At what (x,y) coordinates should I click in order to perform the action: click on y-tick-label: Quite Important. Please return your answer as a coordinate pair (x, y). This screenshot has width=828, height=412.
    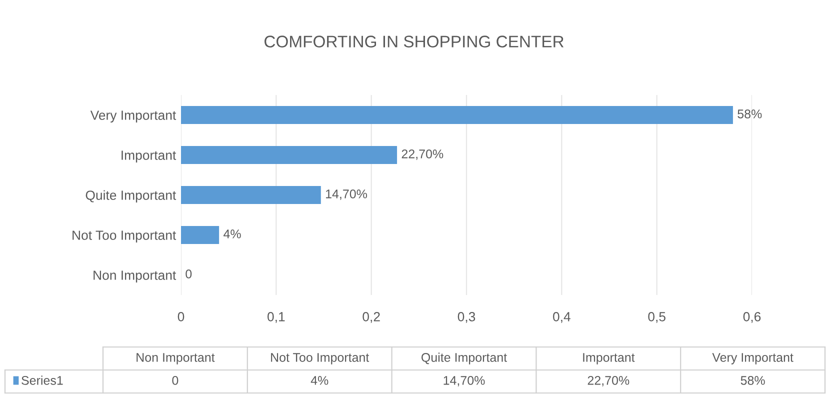
    Looking at the image, I should click on (131, 196).